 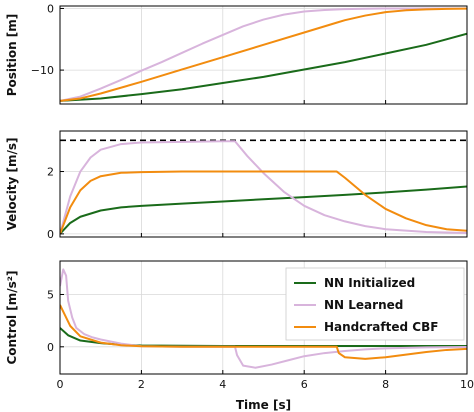 What do you see at coordinates (381, 327) in the screenshot?
I see `legend-label: Handcrafted CBF` at bounding box center [381, 327].